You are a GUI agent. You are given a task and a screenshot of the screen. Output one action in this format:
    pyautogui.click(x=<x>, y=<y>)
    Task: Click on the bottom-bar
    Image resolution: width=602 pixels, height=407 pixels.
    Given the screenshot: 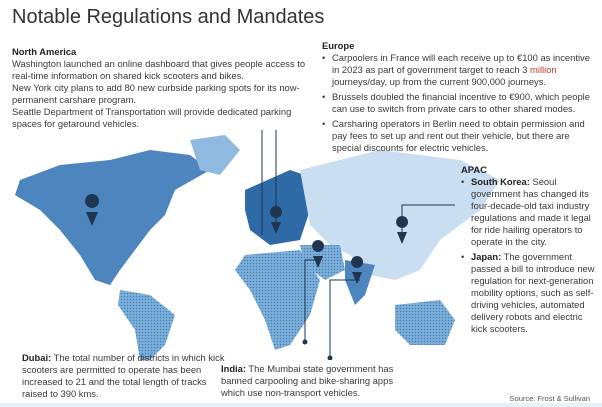 What is the action you would take?
    pyautogui.click(x=301, y=405)
    